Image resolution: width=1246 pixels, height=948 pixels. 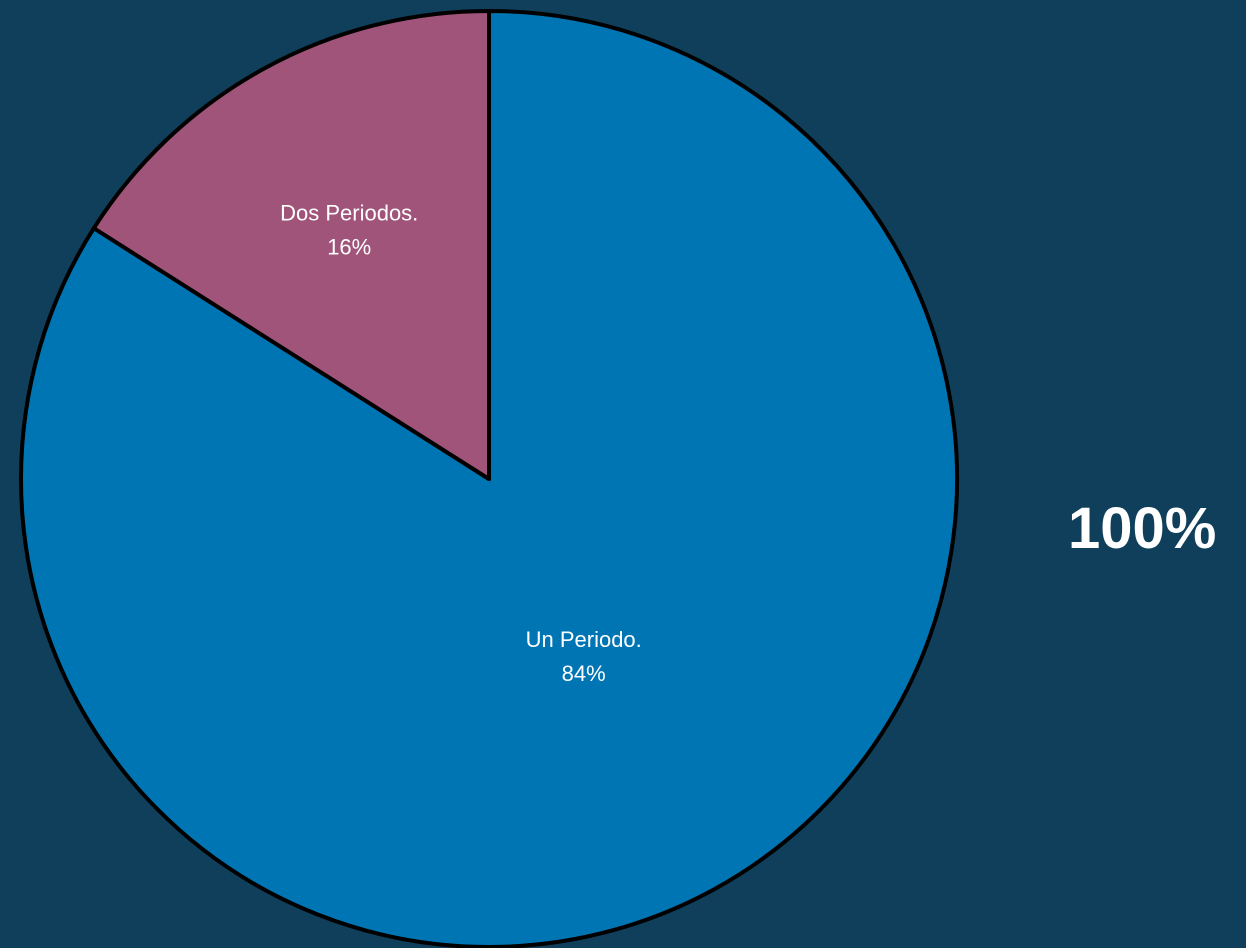 I want to click on slice-percent: 84%, so click(x=584, y=673).